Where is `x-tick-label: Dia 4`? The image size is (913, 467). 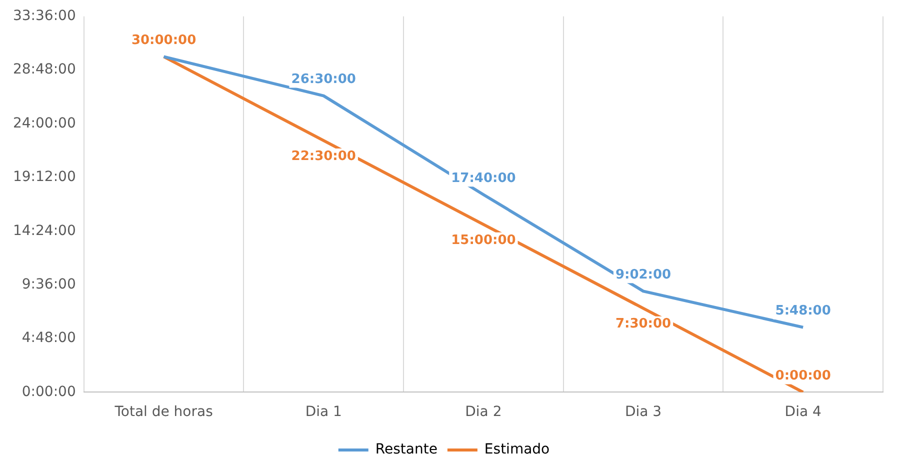 x-tick-label: Dia 4 is located at coordinates (803, 412).